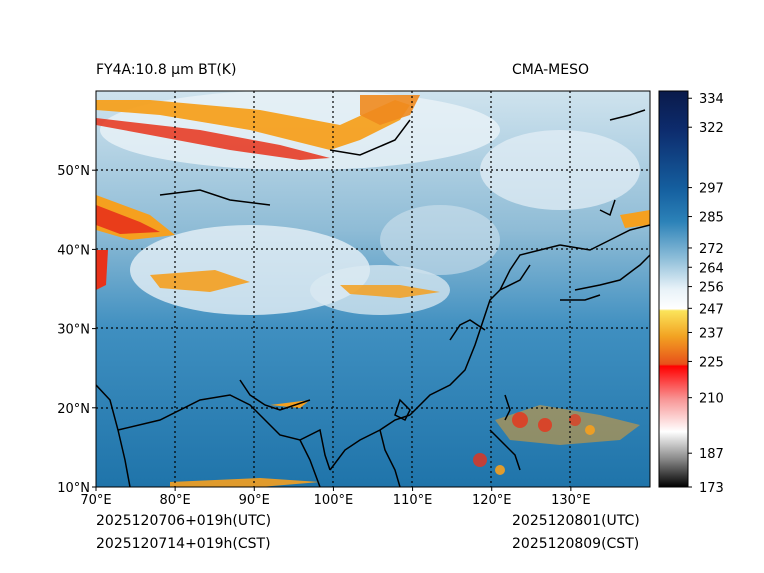  What do you see at coordinates (711, 218) in the screenshot?
I see `colorbar-tick-label: 285` at bounding box center [711, 218].